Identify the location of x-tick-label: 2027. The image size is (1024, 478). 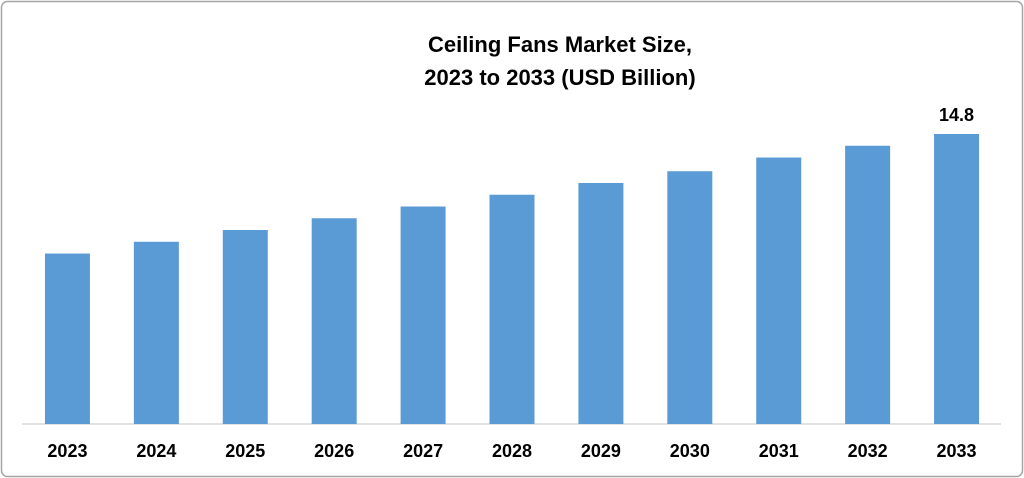
(423, 451).